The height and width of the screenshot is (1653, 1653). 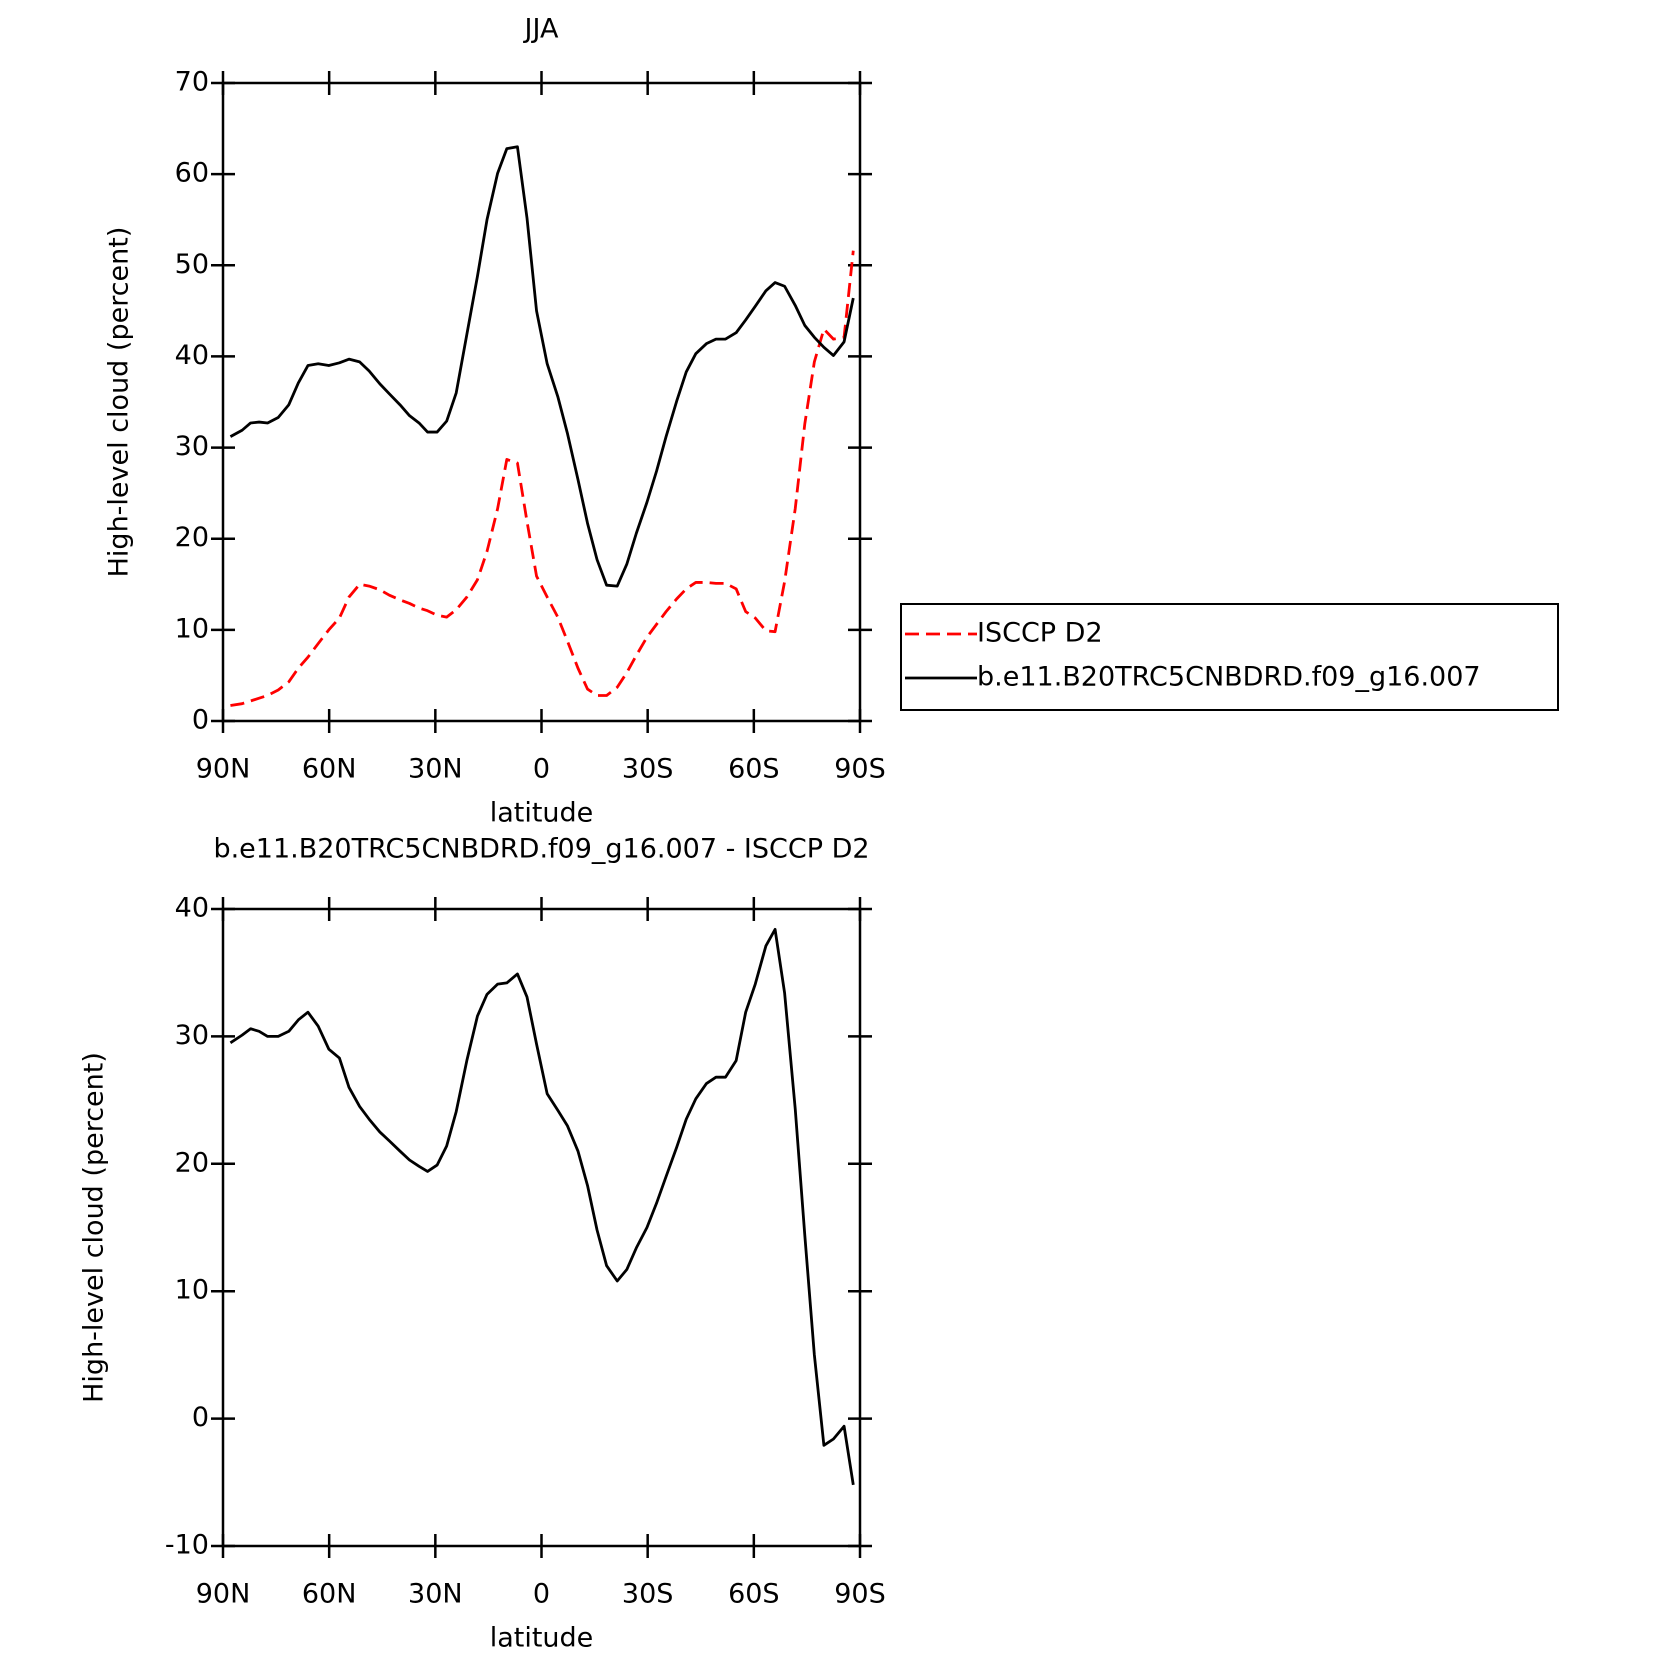 I want to click on legend-box, so click(x=1229, y=657).